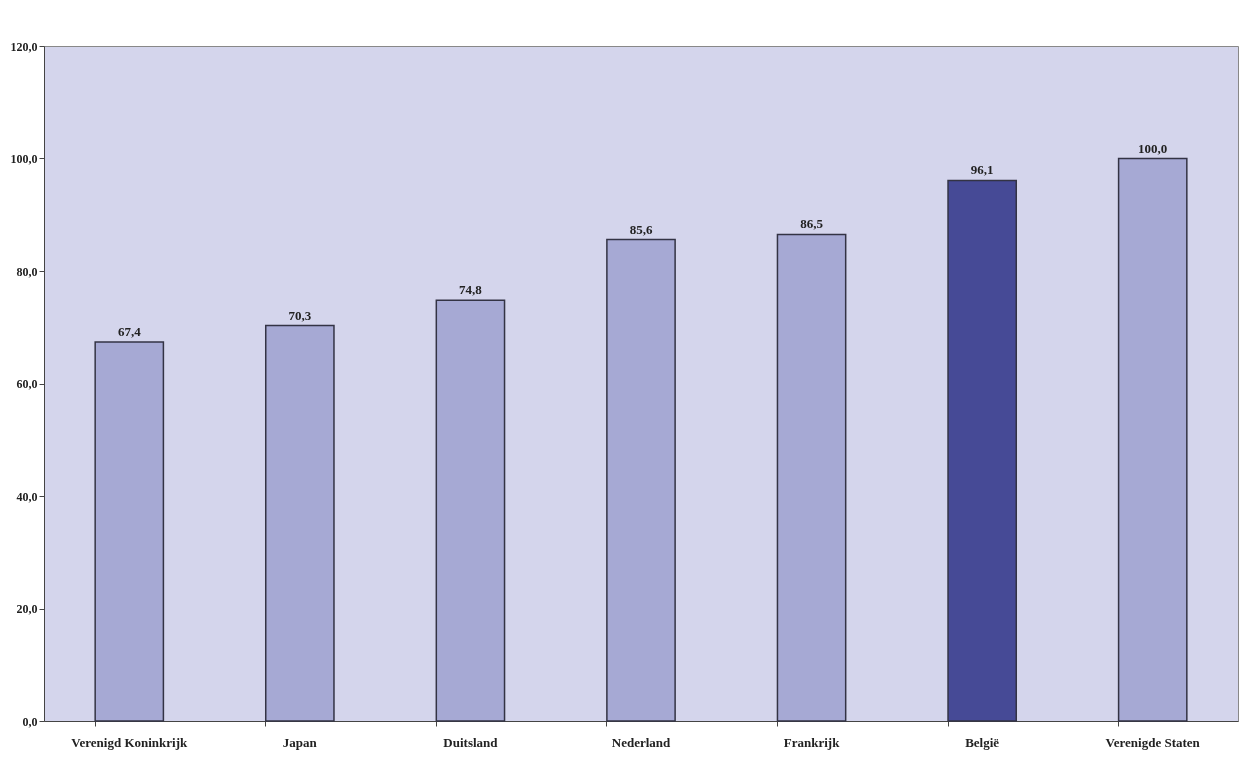 The height and width of the screenshot is (759, 1246). I want to click on data-label: 100,0, so click(1153, 148).